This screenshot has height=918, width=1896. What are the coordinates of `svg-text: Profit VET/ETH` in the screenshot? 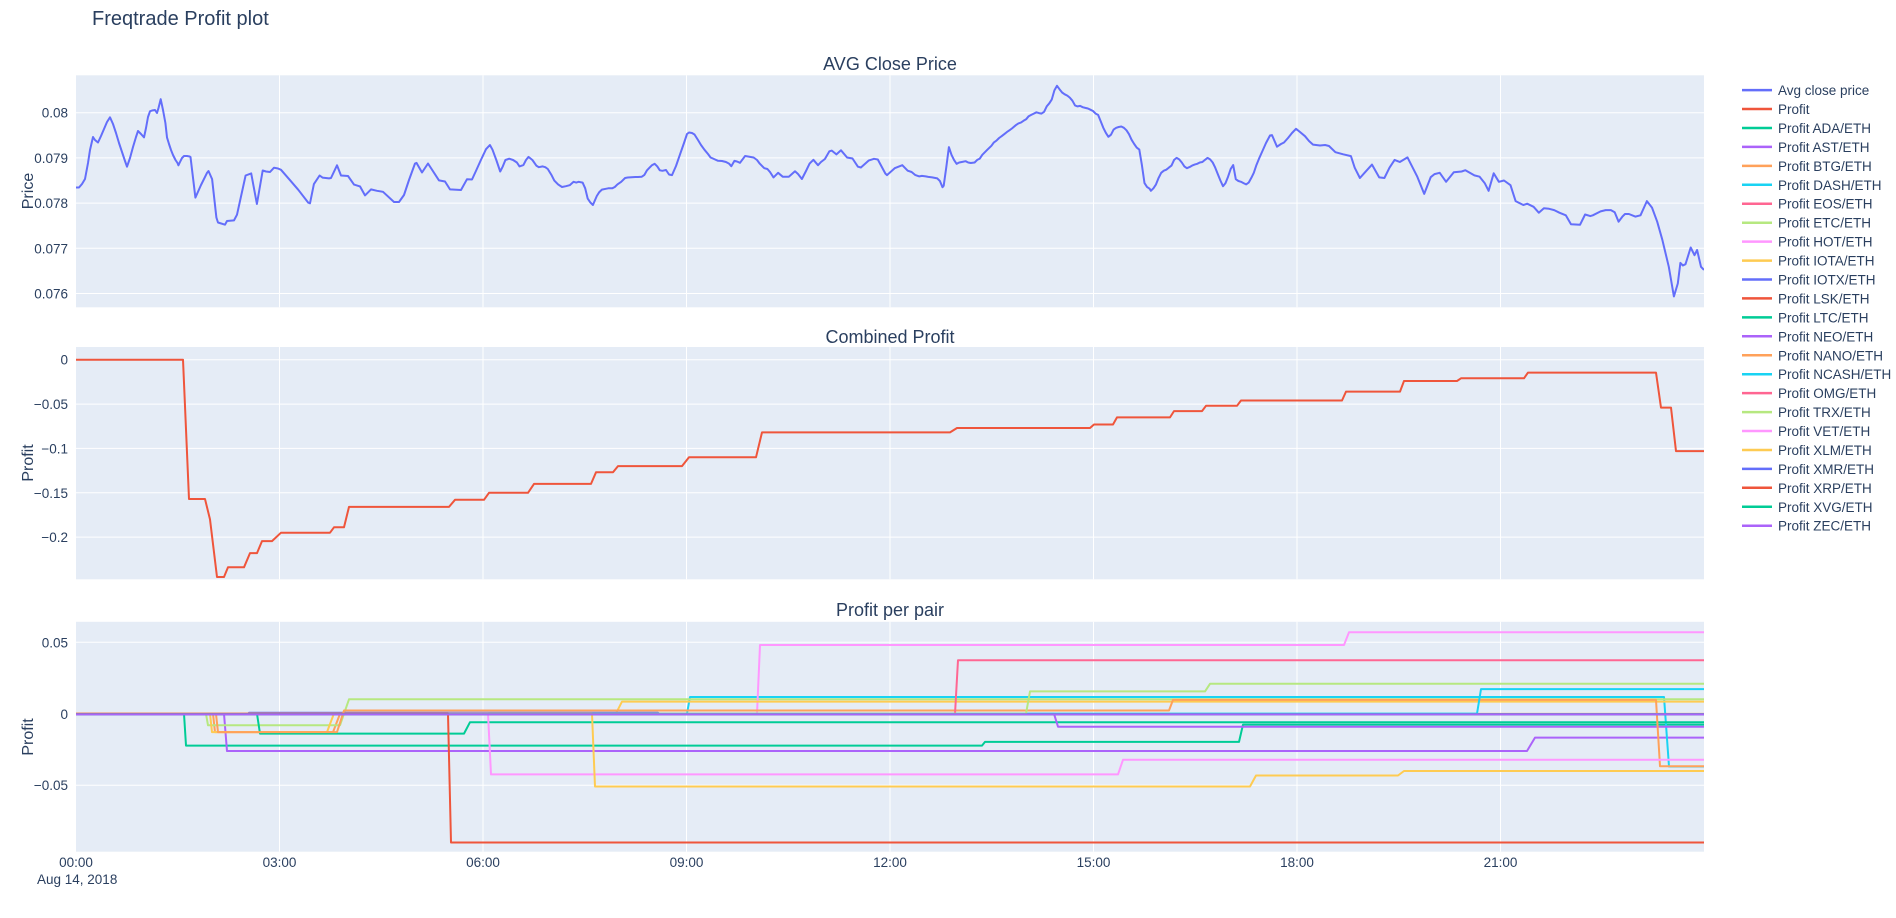 It's located at (1824, 431).